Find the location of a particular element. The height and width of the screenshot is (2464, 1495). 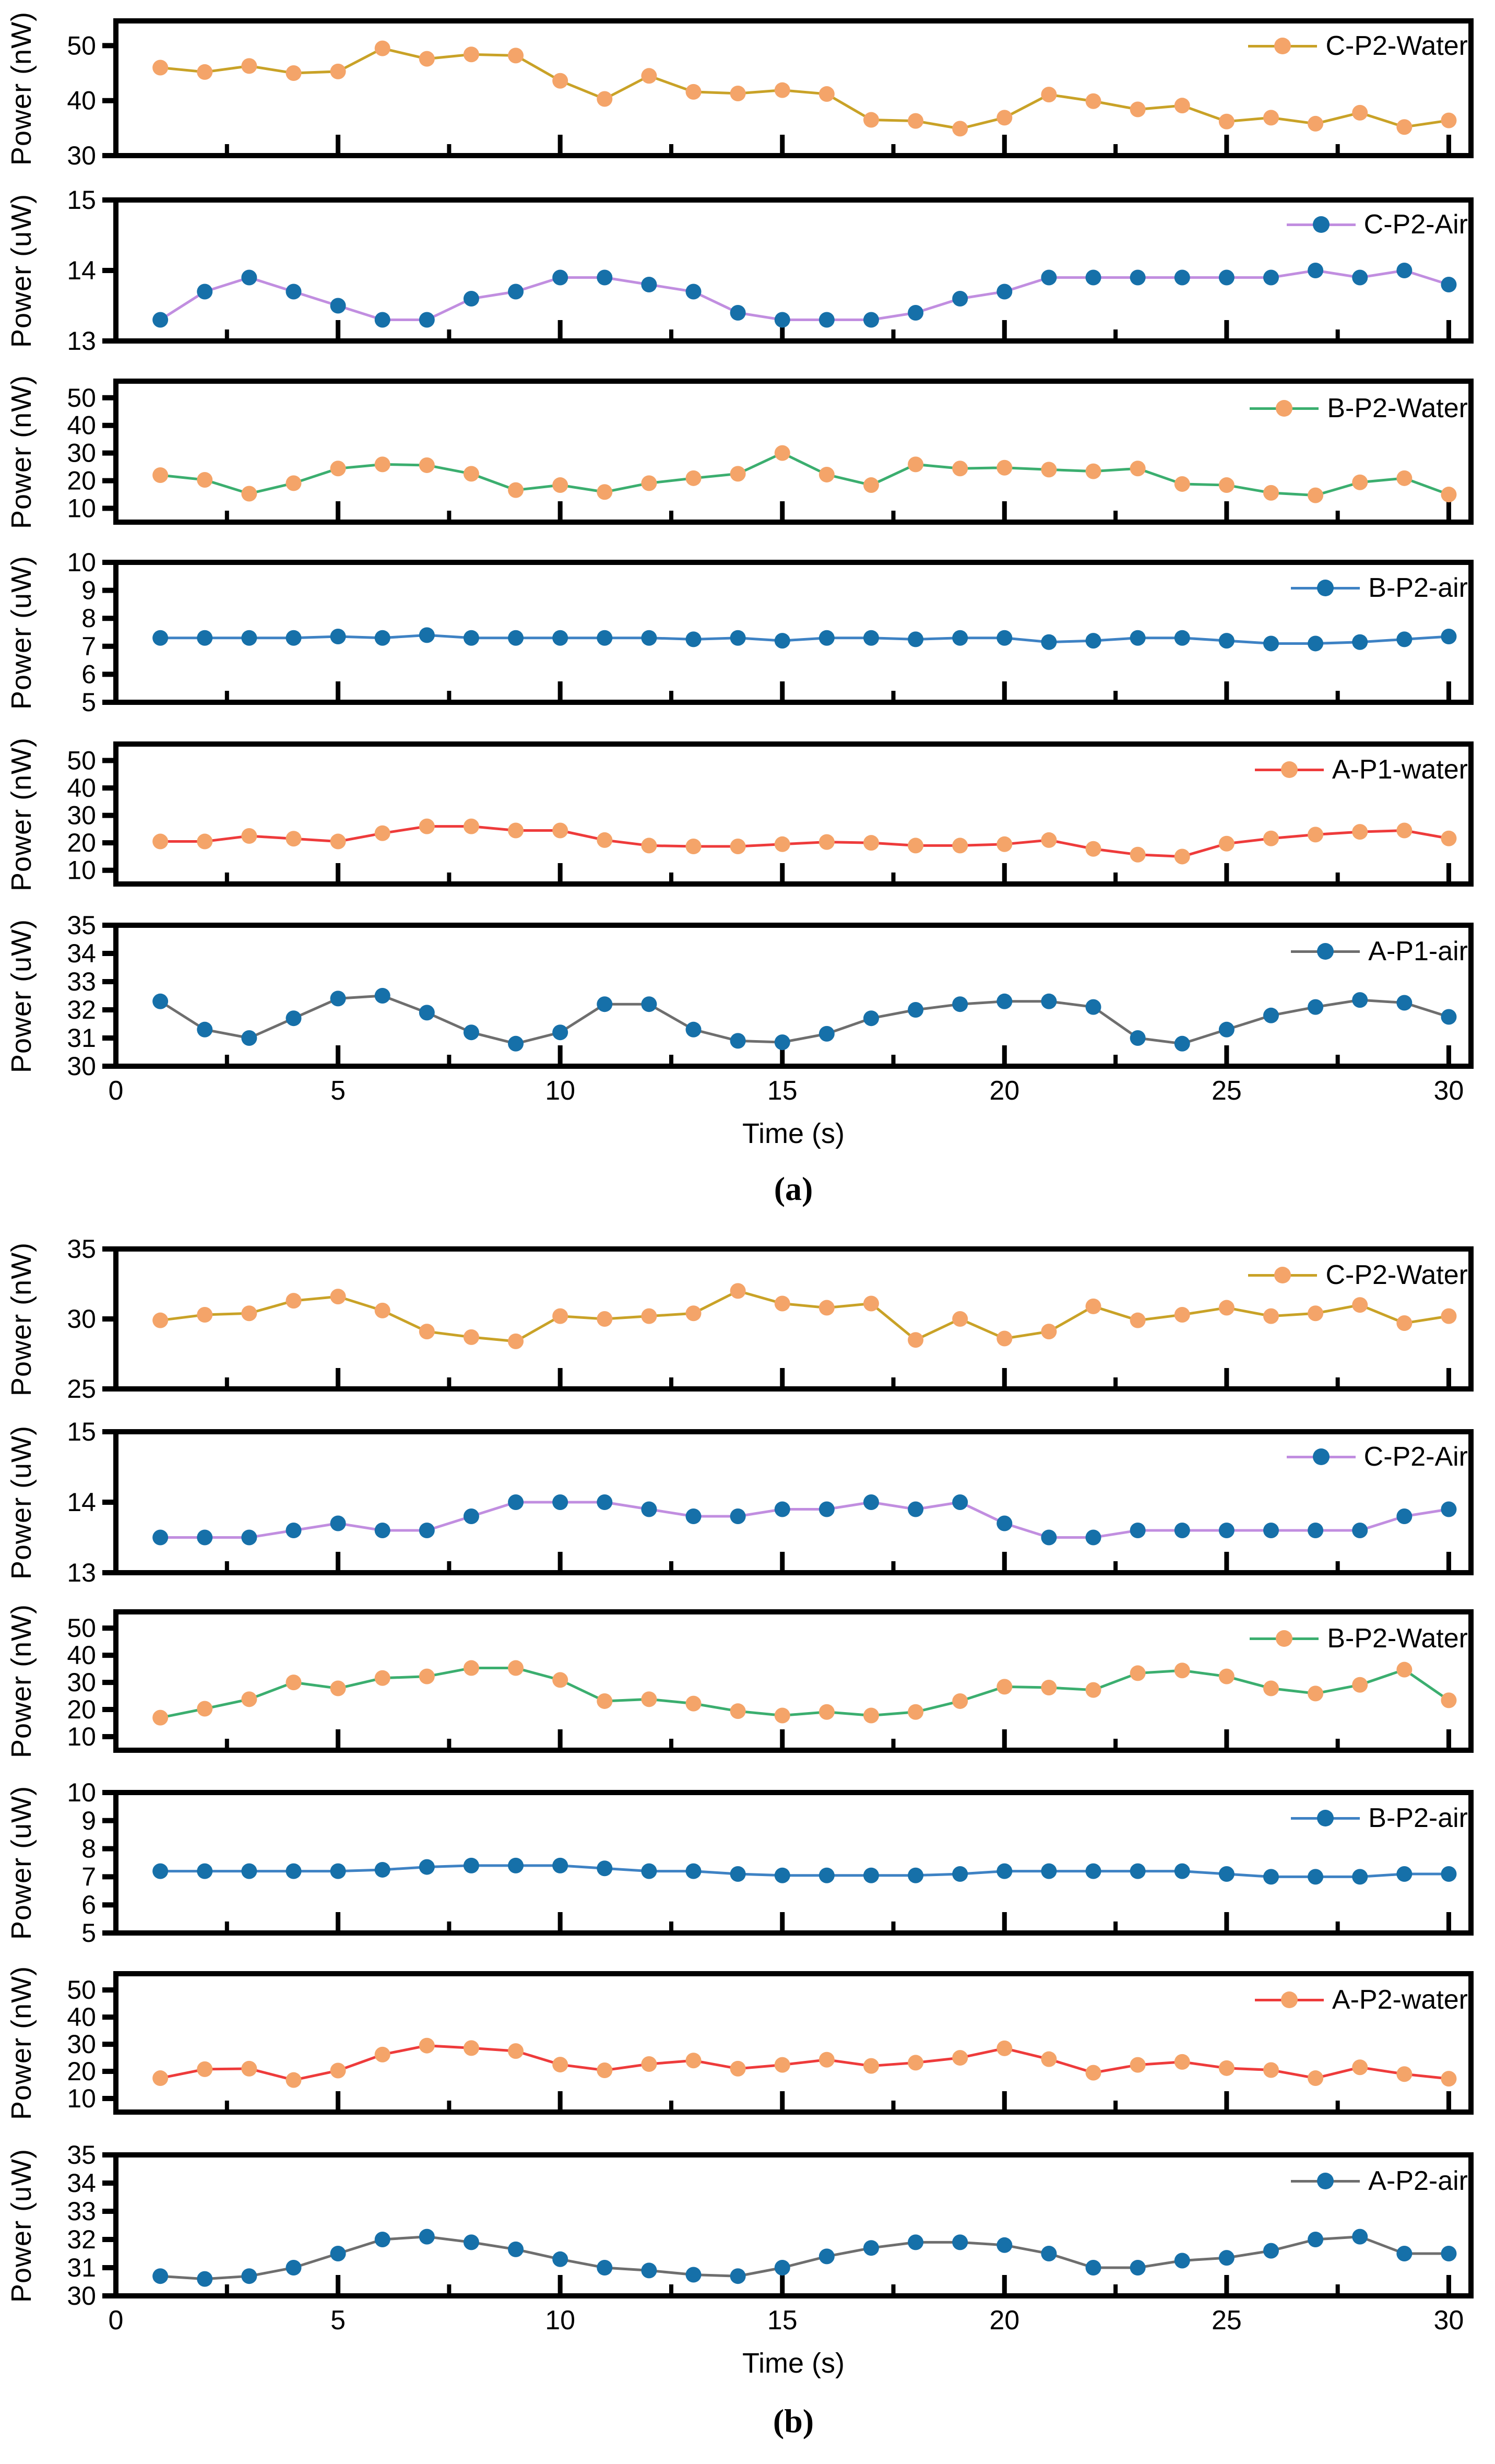

legend-a3: B-P2-Water is located at coordinates (1359, 408).